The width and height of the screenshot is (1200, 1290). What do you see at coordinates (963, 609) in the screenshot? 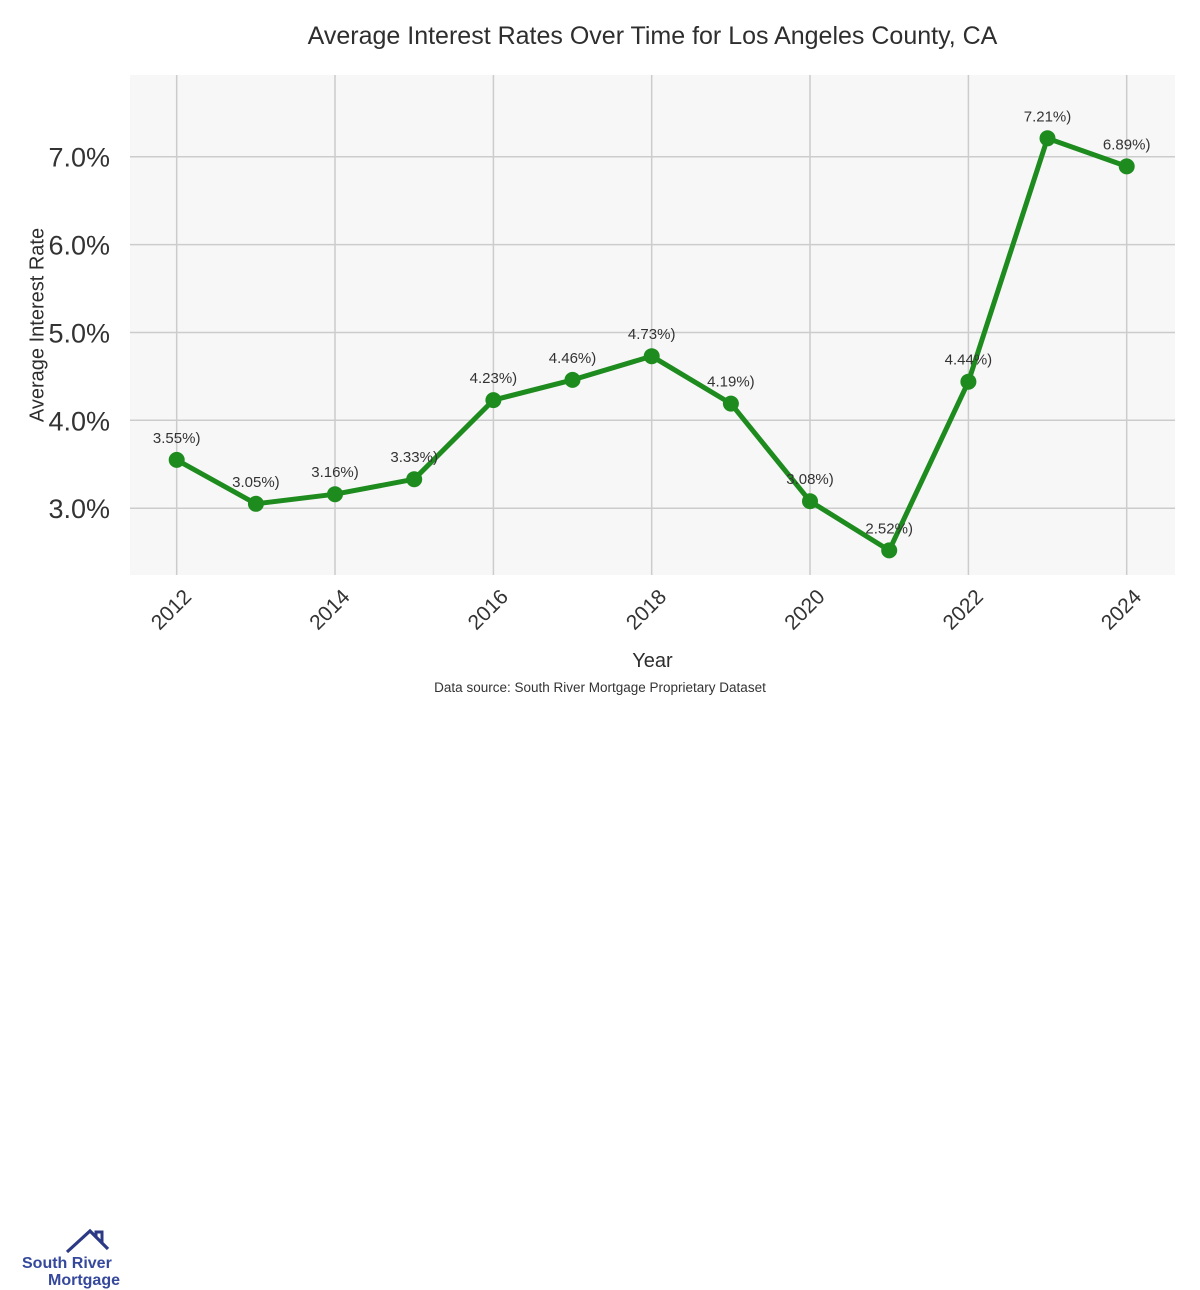
I see `x-tick-label-2022: 2022` at bounding box center [963, 609].